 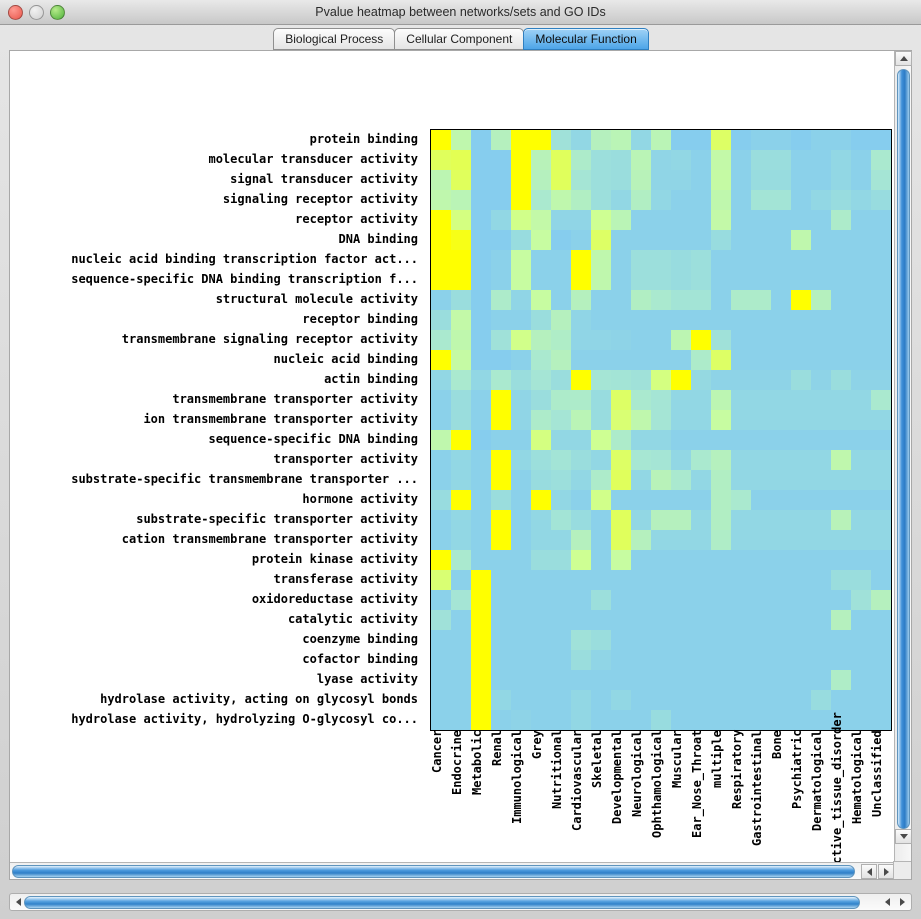 I want to click on close-button, so click(x=15, y=12).